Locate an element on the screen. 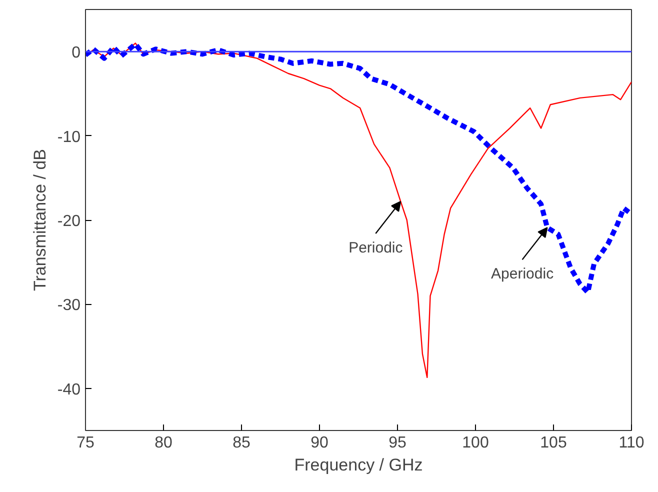  y-tick-label: -30 is located at coordinates (69, 305).